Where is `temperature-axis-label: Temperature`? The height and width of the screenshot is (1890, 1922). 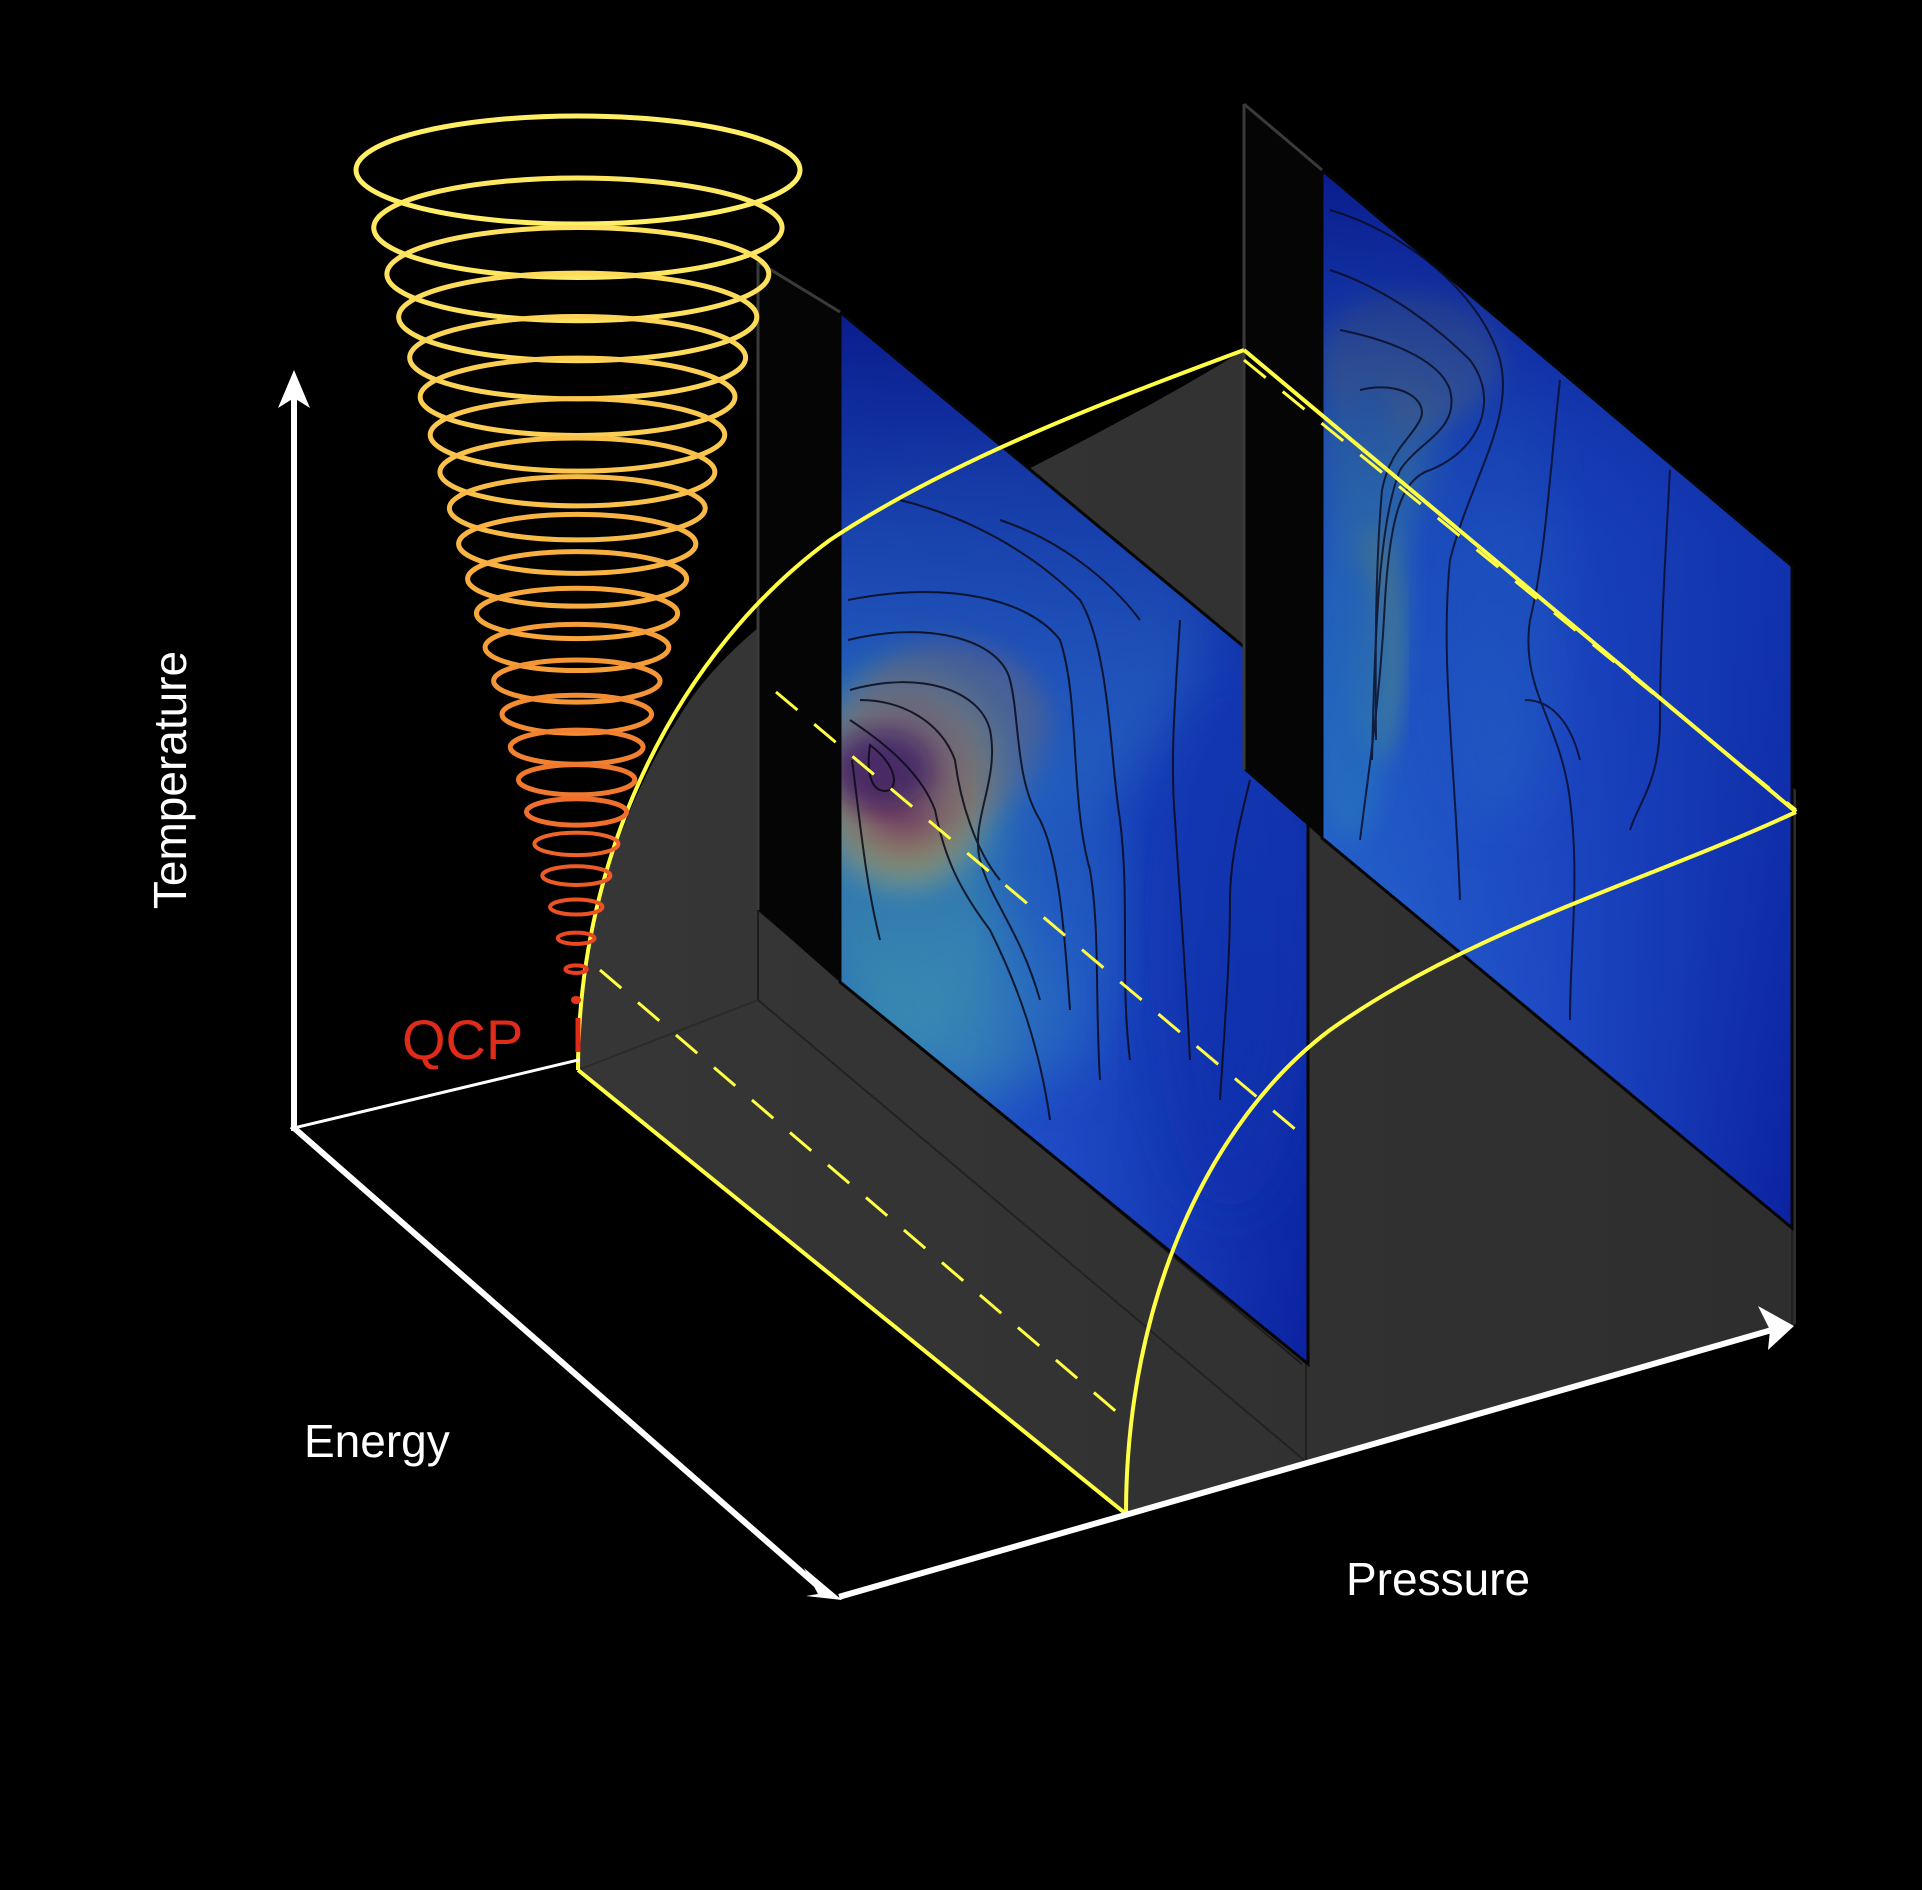
temperature-axis-label: Temperature is located at coordinates (170, 780).